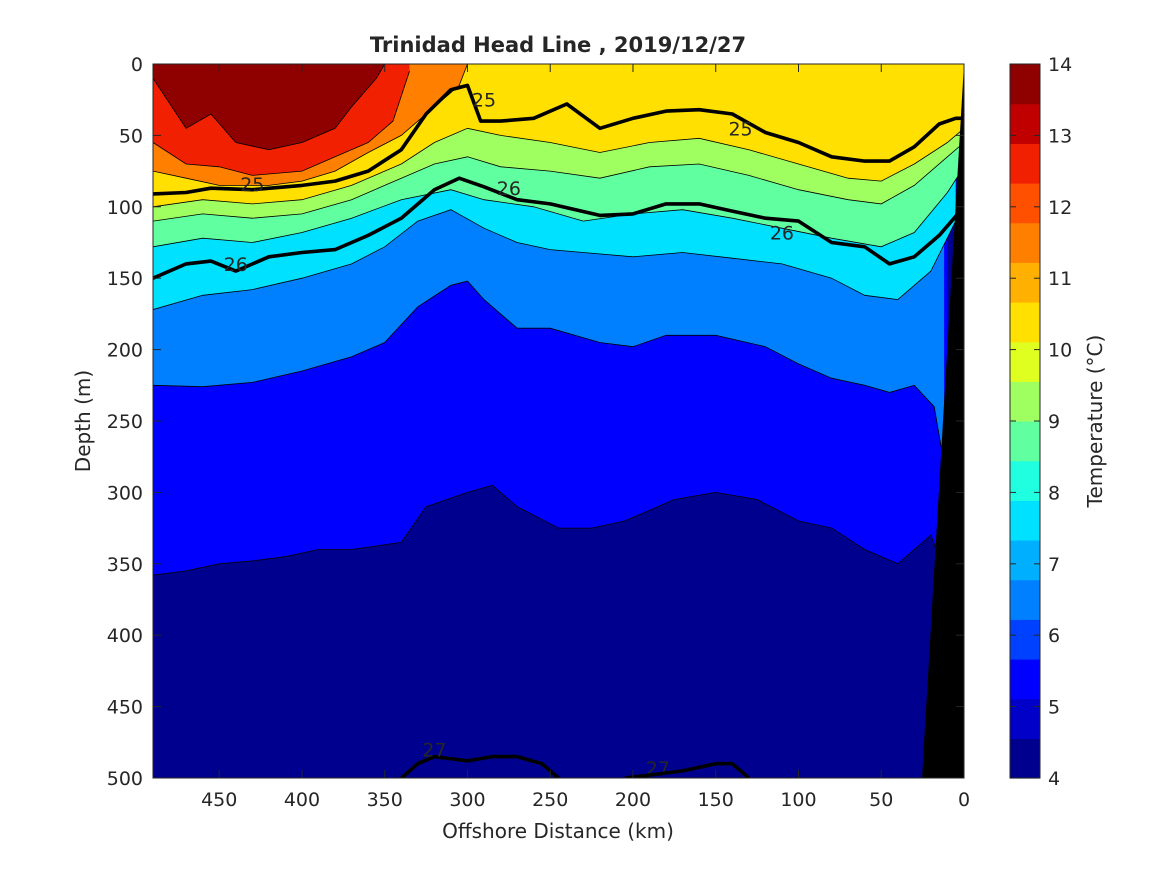 The height and width of the screenshot is (875, 1167). What do you see at coordinates (558, 45) in the screenshot?
I see `chart-title: Trinidad Head Line , 2019/12/27` at bounding box center [558, 45].